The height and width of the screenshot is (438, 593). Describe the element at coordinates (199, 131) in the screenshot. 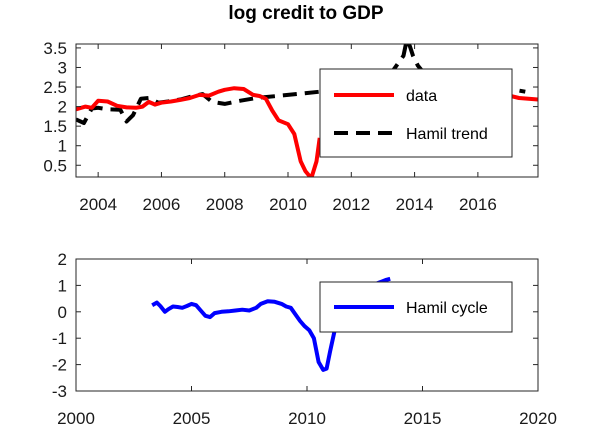

I see `series-line-data` at that location.